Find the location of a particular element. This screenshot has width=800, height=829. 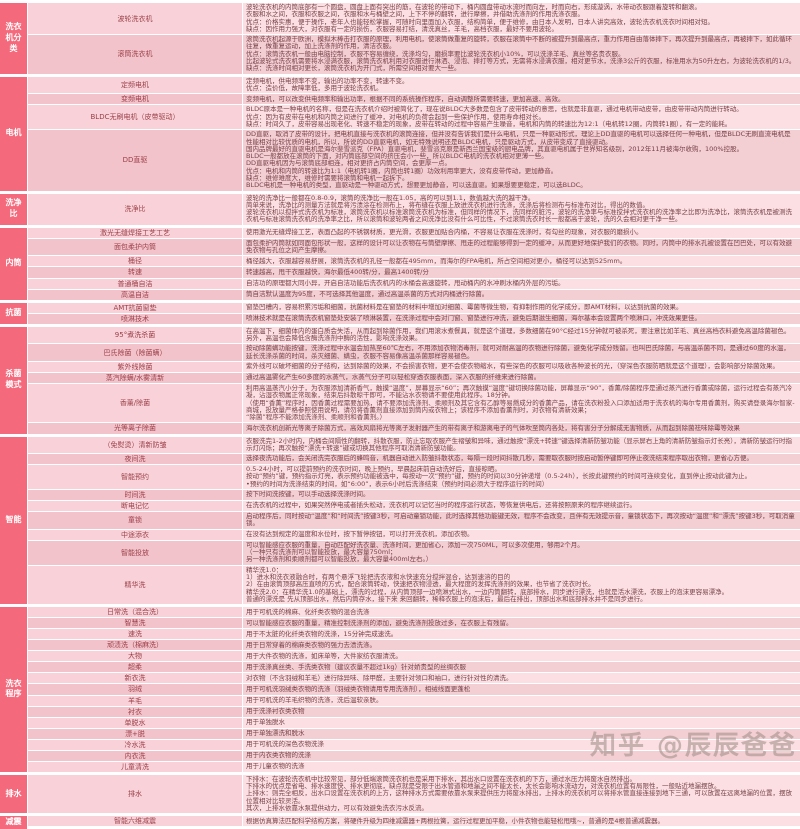

table-row: 日常洗（混合洗） 用于可机洗的棉麻、化纤类衣物的混合洗涤 is located at coordinates (414, 612).